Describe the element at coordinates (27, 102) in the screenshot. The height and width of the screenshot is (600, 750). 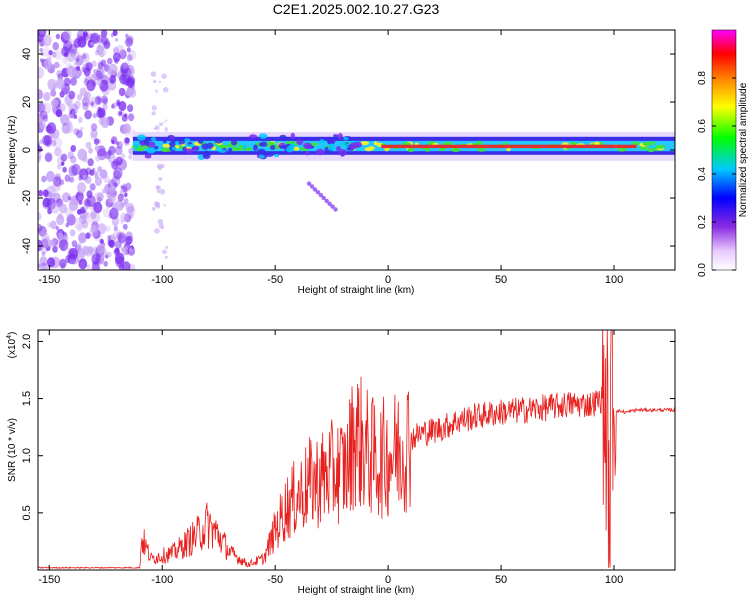
I see `y-tick-label: 20` at that location.